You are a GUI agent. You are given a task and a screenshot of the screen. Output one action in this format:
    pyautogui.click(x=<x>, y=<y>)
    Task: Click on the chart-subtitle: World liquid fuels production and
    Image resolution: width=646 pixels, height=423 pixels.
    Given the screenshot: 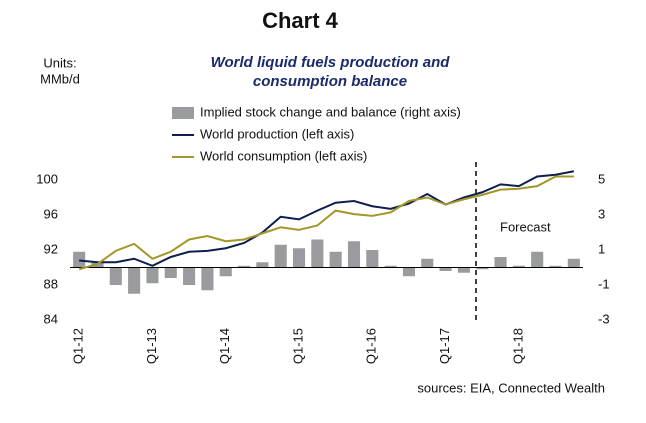 What is the action you would take?
    pyautogui.click(x=331, y=62)
    